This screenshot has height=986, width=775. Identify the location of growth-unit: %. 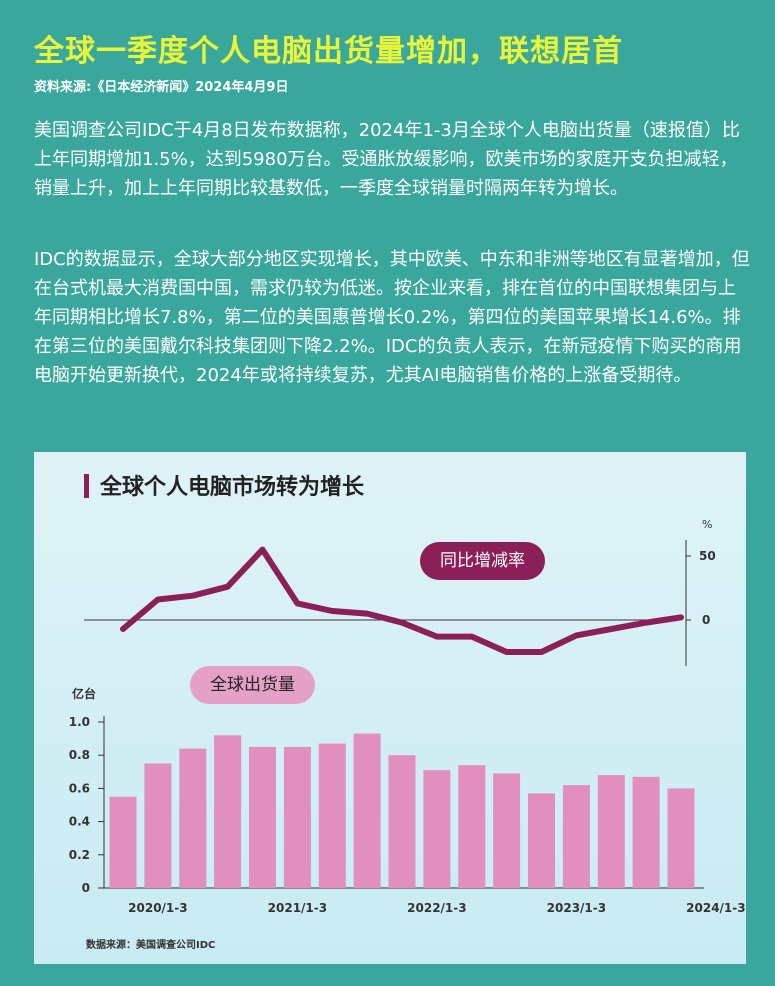
(707, 524).